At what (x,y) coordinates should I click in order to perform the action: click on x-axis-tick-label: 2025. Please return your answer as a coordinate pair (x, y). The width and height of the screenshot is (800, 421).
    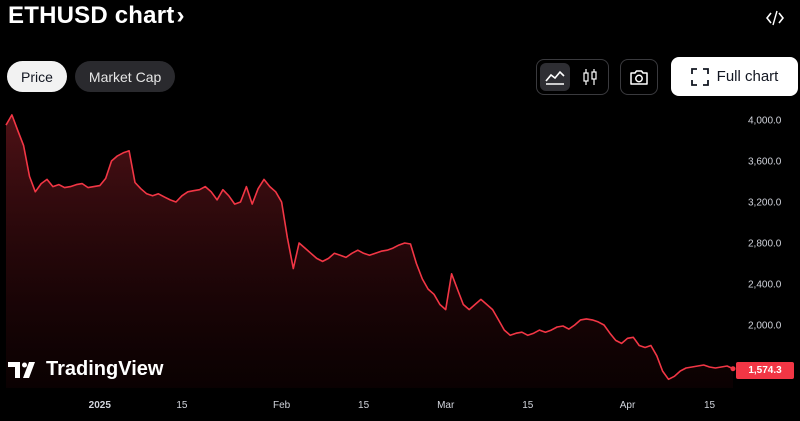
    Looking at the image, I should click on (100, 405).